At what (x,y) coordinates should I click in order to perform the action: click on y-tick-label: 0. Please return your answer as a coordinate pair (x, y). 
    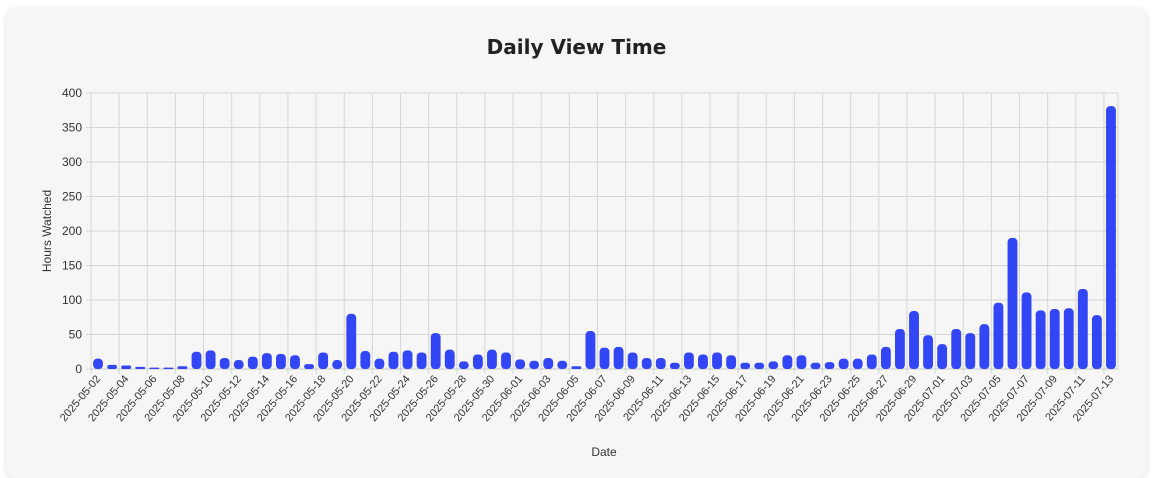
    Looking at the image, I should click on (78, 369).